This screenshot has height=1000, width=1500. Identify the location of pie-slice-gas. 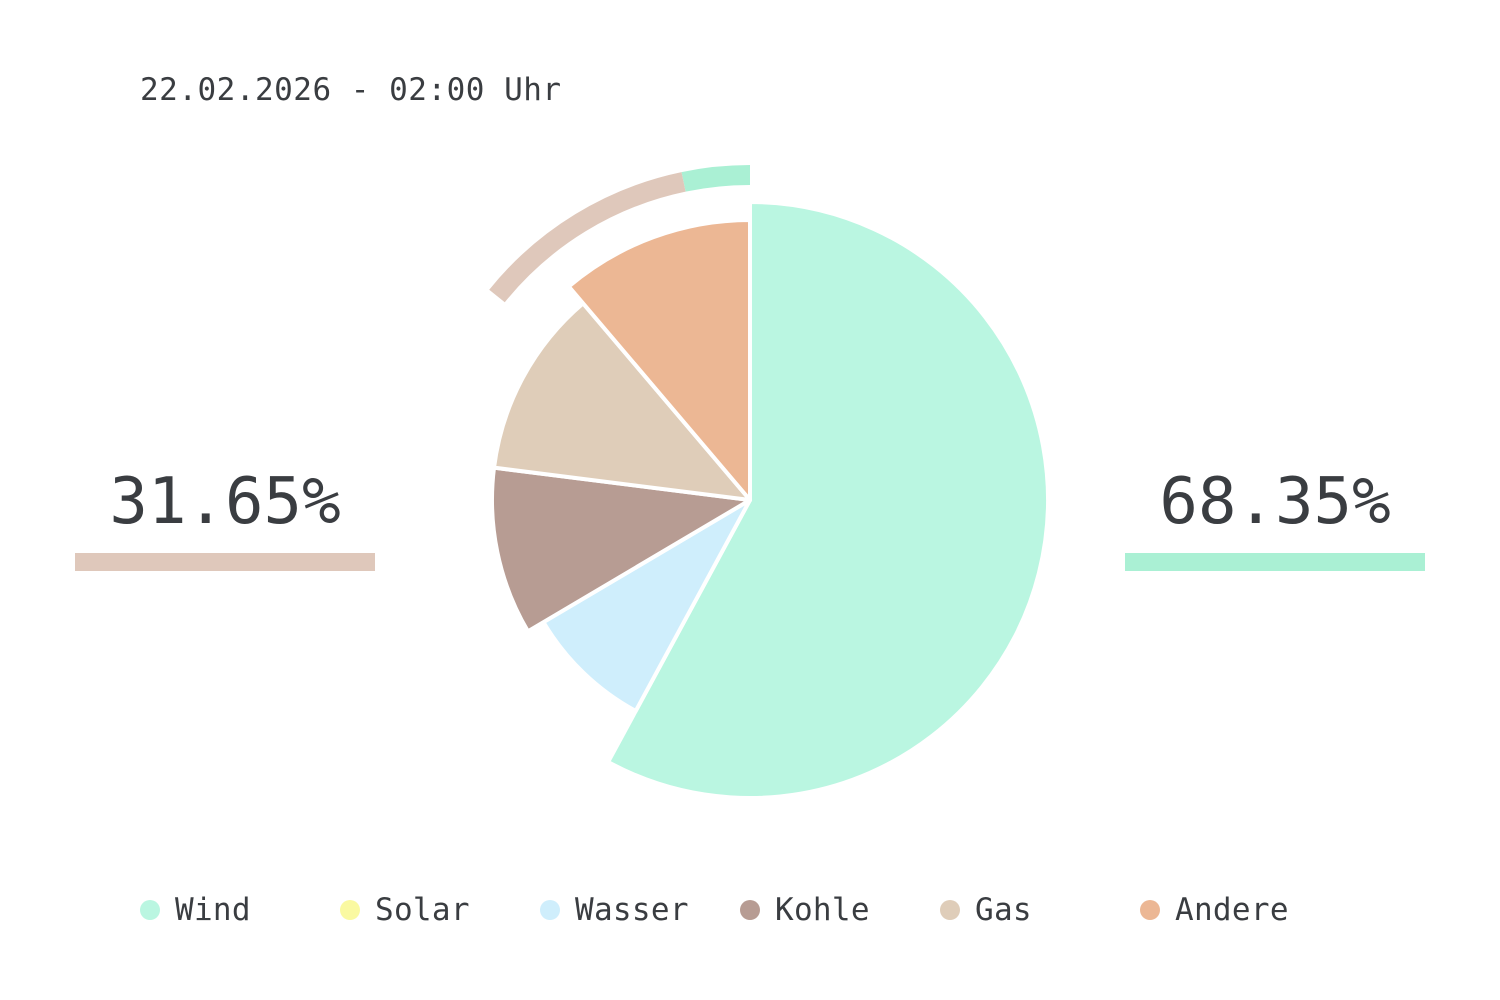
(622, 401).